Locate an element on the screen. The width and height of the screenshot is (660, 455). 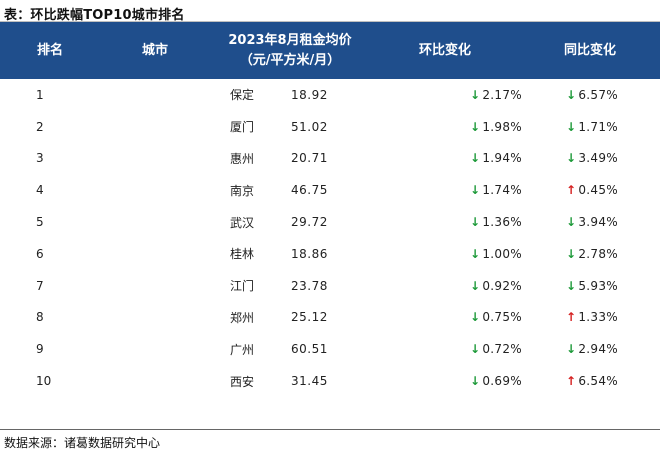
cell-city-value: 西安 is located at coordinates (242, 381).